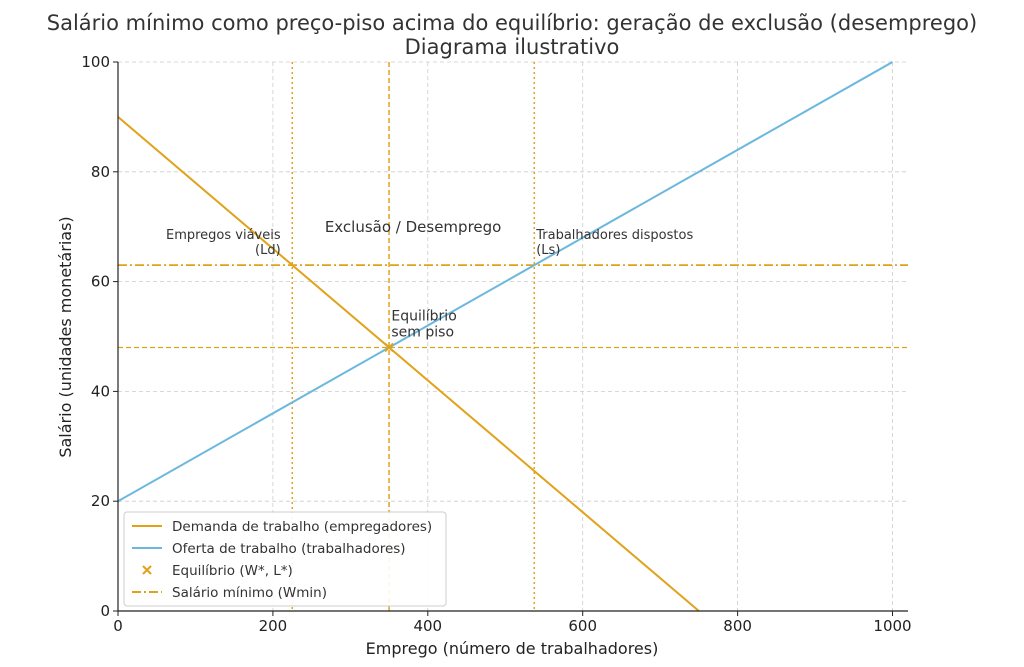 The width and height of the screenshot is (1024, 667). Describe the element at coordinates (100, 172) in the screenshot. I see `y-tick-label: 80` at that location.